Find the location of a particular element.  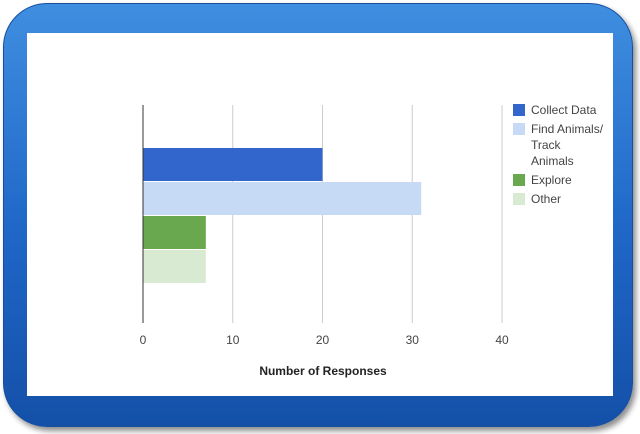

legend-label: Collect Data is located at coordinates (564, 110).